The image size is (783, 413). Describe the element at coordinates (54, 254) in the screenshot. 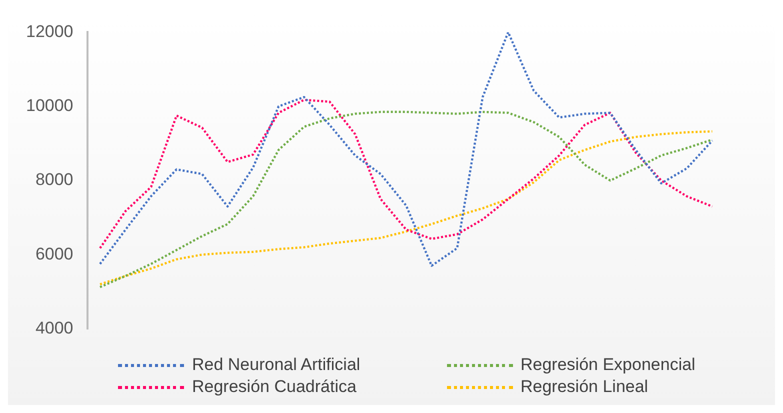

I see `y-tick-label: 6000` at that location.